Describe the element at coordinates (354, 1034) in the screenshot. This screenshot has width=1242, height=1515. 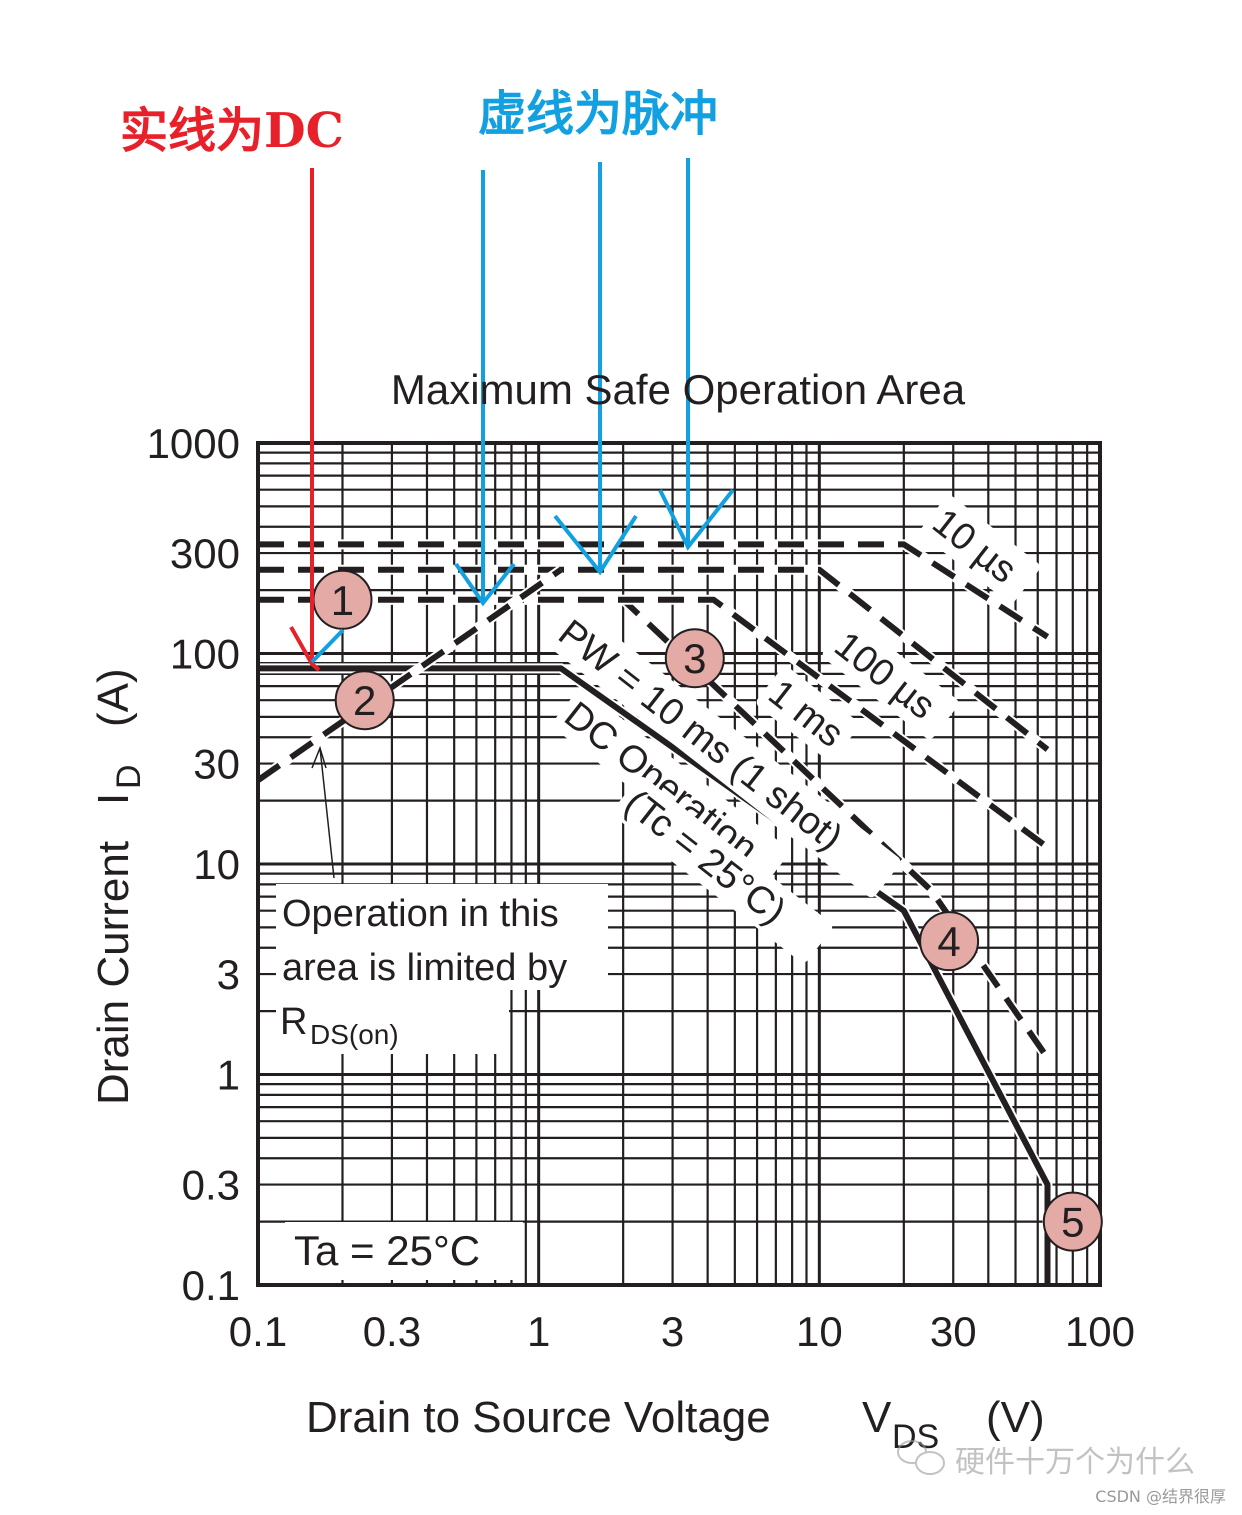
I see `rds-note-sub: DS(on)` at that location.